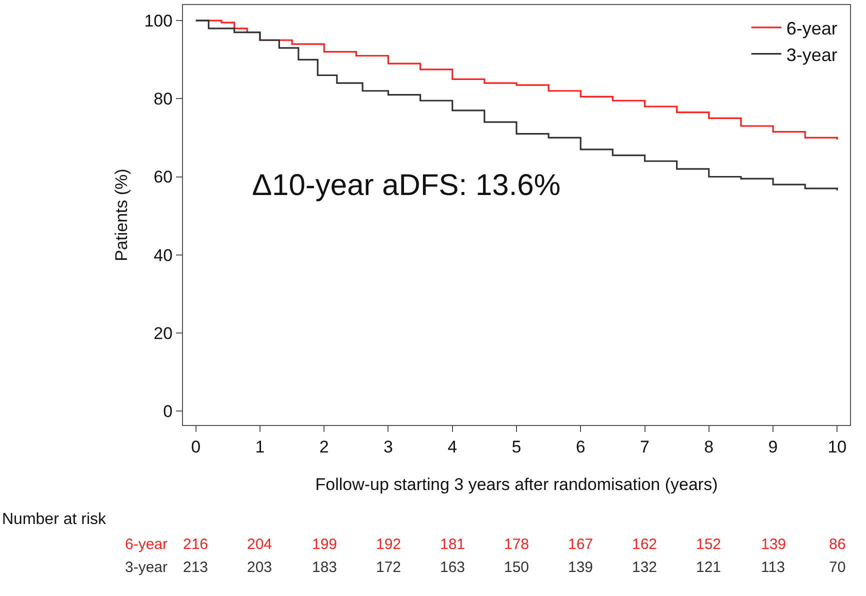 The image size is (866, 596). I want to click on text: 181, so click(453, 544).